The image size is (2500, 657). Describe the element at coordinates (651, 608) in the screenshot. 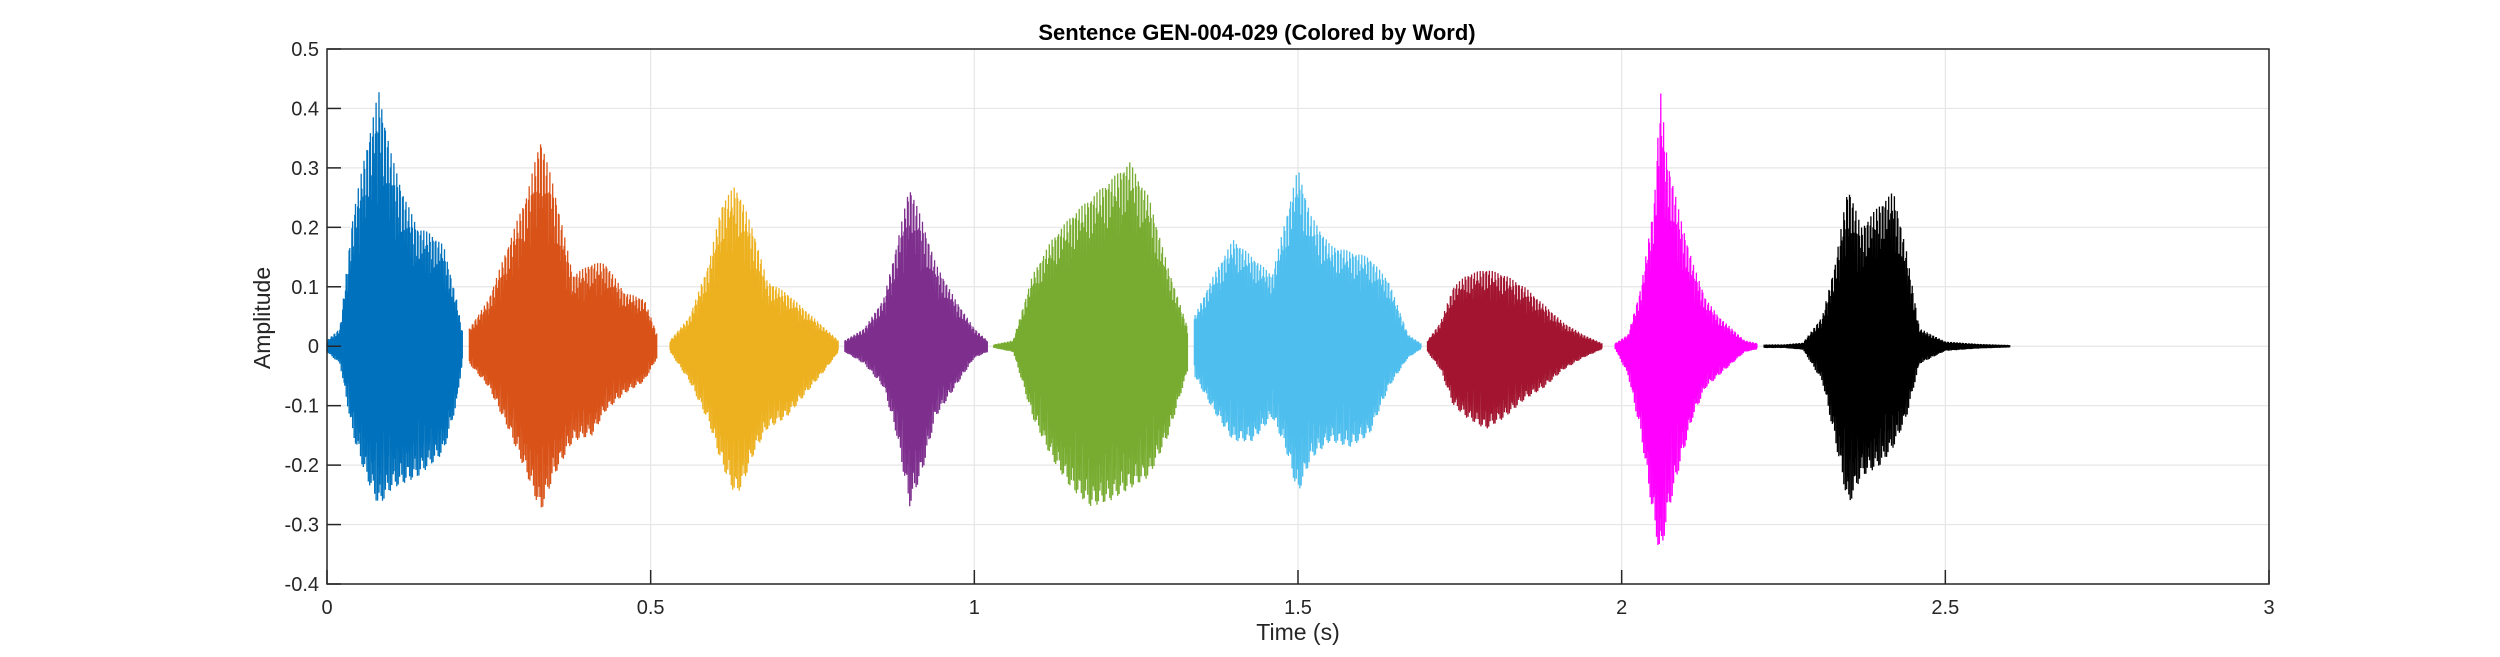

I see `x-tick-label: 0.5` at that location.